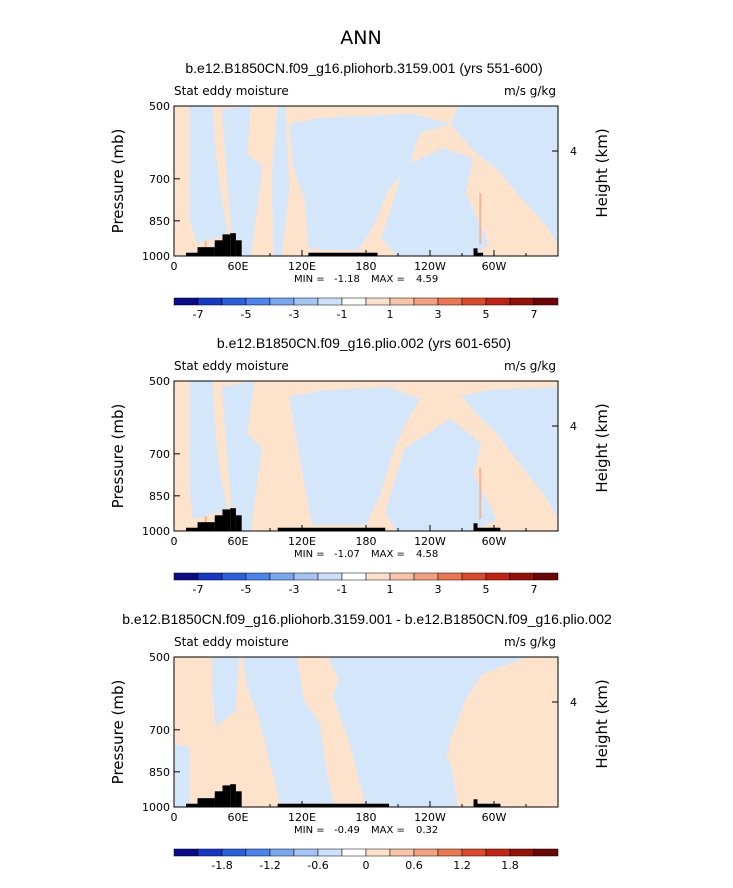 The image size is (733, 888). What do you see at coordinates (309, 279) in the screenshot?
I see `min-text: MIN =` at bounding box center [309, 279].